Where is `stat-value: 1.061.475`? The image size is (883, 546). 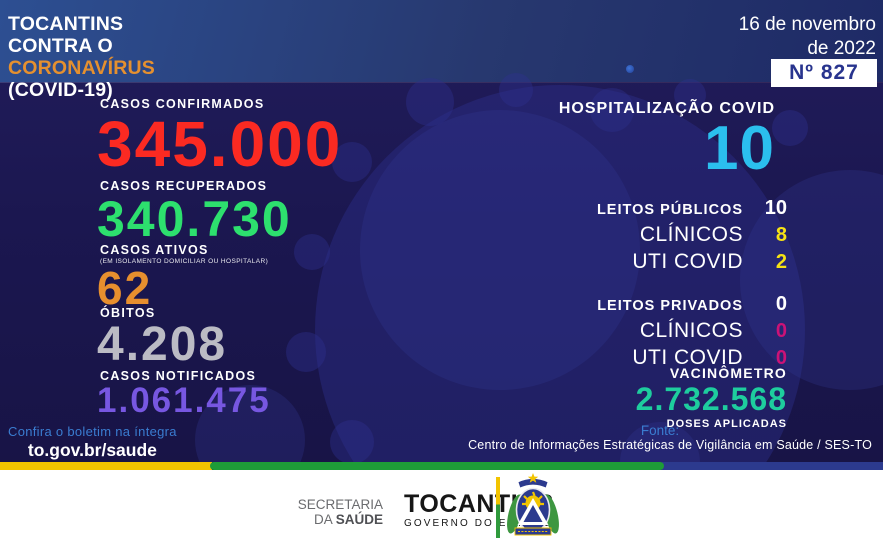 stat-value: 1.061.475 is located at coordinates (184, 400).